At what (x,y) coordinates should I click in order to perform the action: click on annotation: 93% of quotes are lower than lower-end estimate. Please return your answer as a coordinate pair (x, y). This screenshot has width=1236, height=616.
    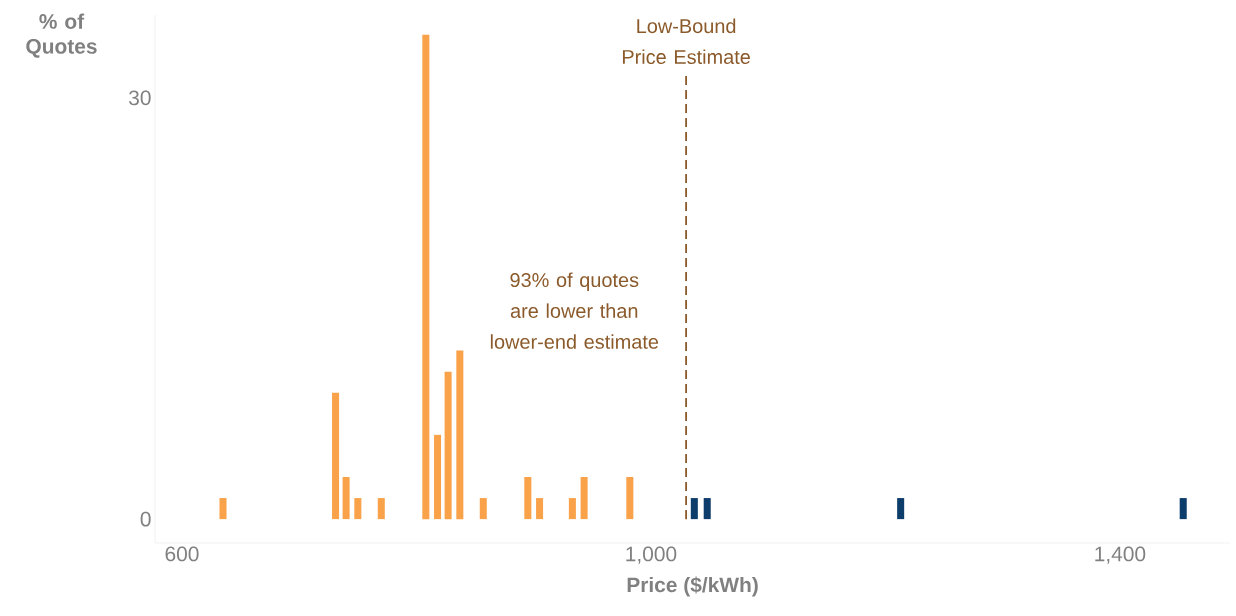
    Looking at the image, I should click on (574, 310).